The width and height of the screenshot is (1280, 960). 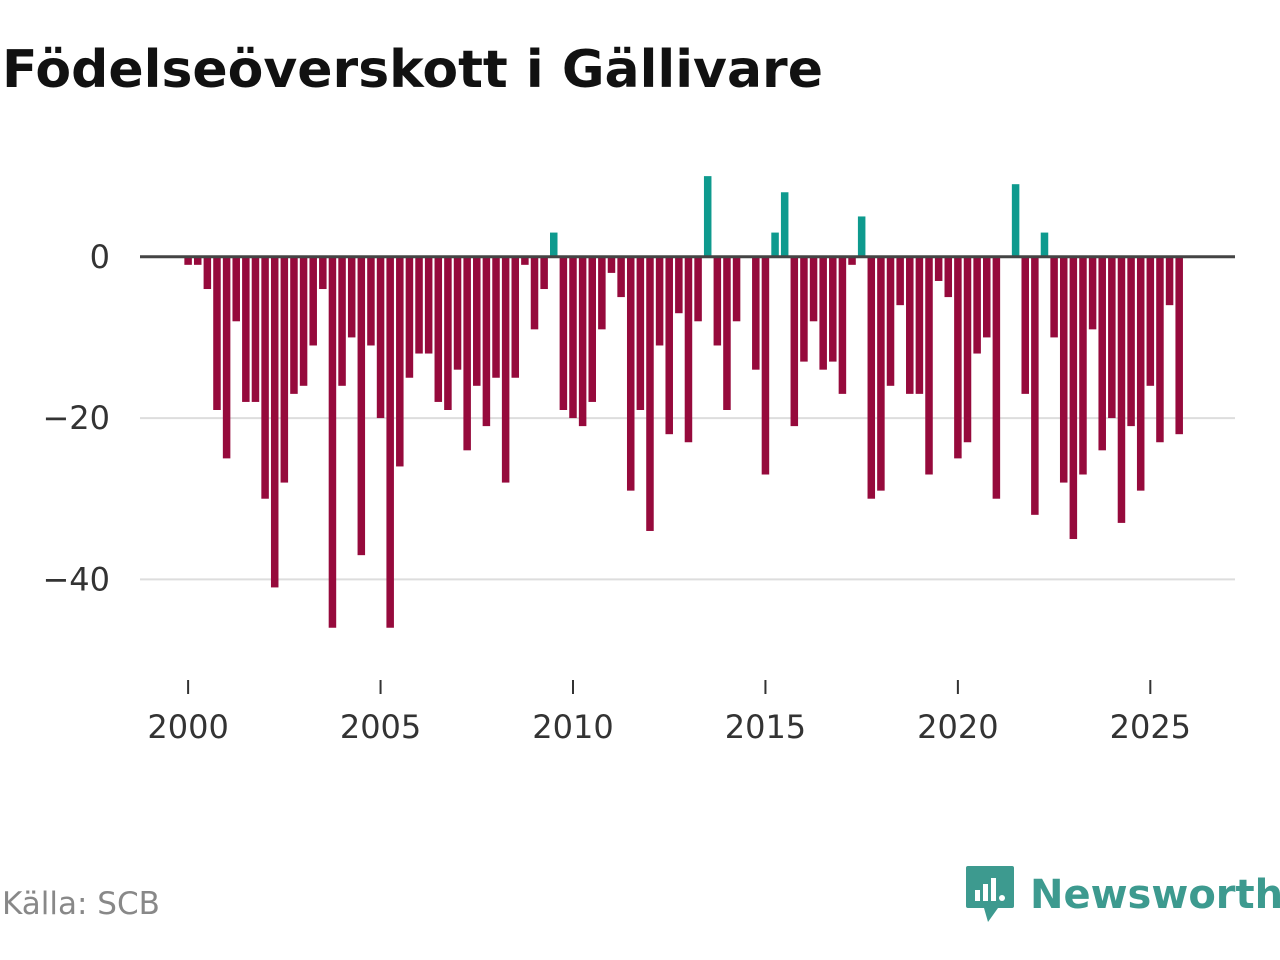 What do you see at coordinates (1150, 727) in the screenshot?
I see `x-tick-label: 2025` at bounding box center [1150, 727].